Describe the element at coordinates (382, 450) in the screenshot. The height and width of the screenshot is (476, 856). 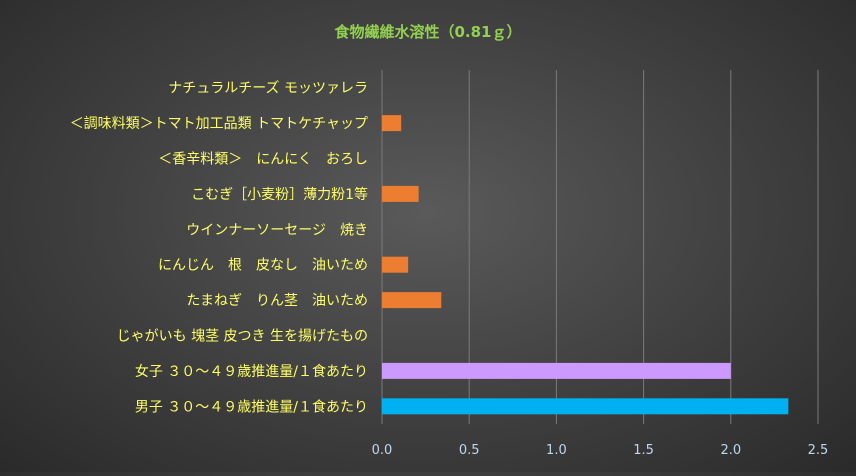
I see `x-tick-label-0: 0.0` at that location.